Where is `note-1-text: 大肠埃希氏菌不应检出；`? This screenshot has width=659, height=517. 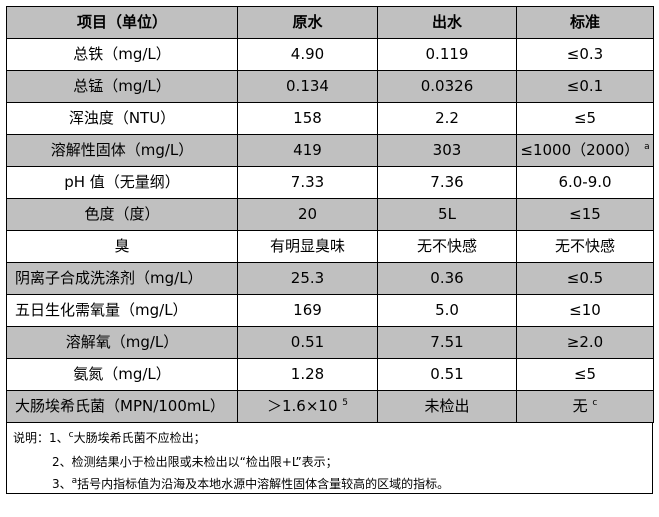
note-1-text: 大肠埃希氏菌不应检出； is located at coordinates (139, 438).